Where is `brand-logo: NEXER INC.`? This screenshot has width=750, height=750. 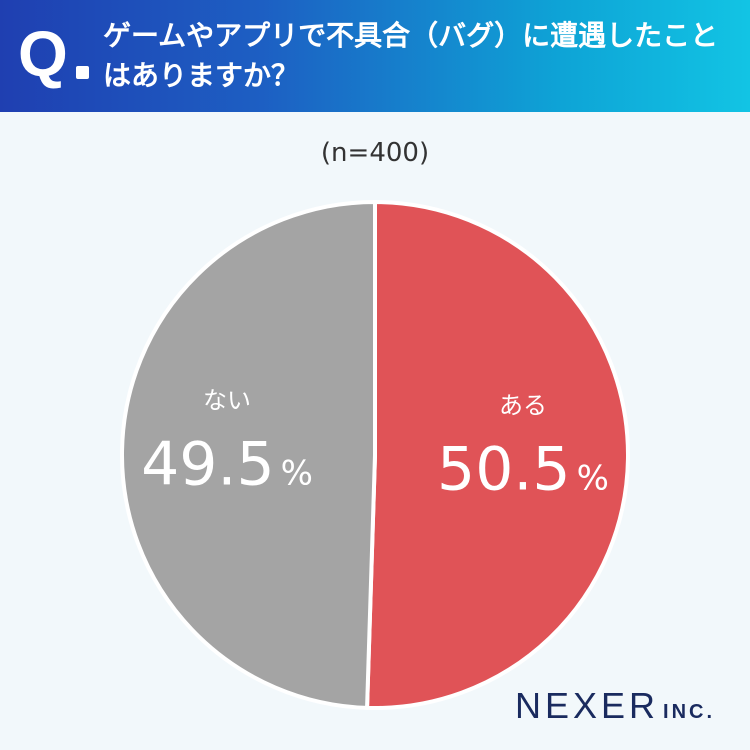
brand-logo: NEXER INC. is located at coordinates (615, 706).